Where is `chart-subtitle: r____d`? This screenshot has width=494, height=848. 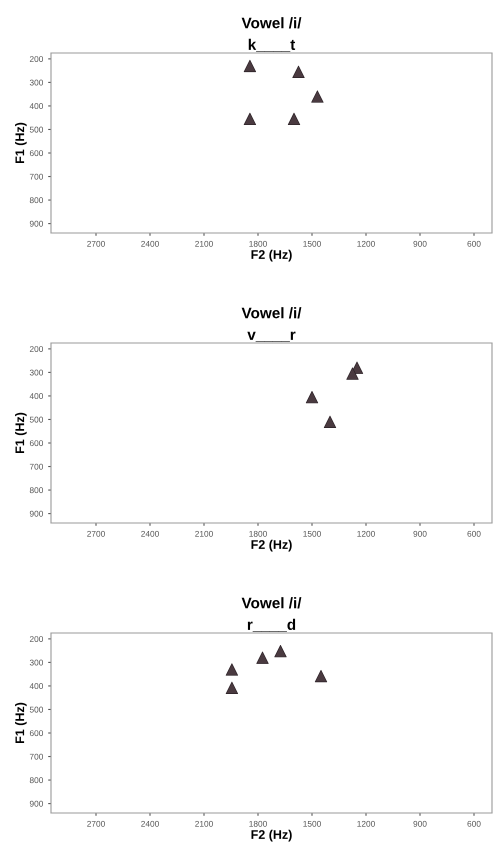
chart-subtitle: r____d is located at coordinates (272, 625).